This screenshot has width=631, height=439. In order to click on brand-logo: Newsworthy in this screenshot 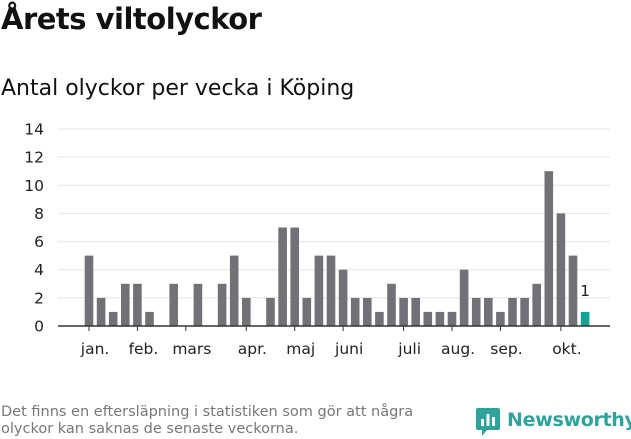, I will do `click(553, 423)`.